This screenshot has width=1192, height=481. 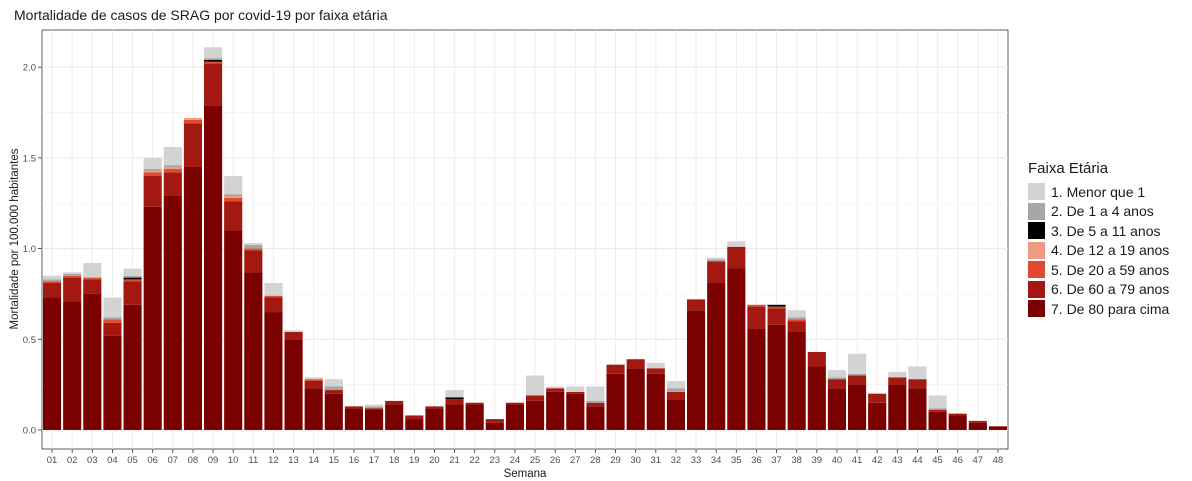 What do you see at coordinates (273, 371) in the screenshot?
I see `bar-segment-12-s1` at bounding box center [273, 371].